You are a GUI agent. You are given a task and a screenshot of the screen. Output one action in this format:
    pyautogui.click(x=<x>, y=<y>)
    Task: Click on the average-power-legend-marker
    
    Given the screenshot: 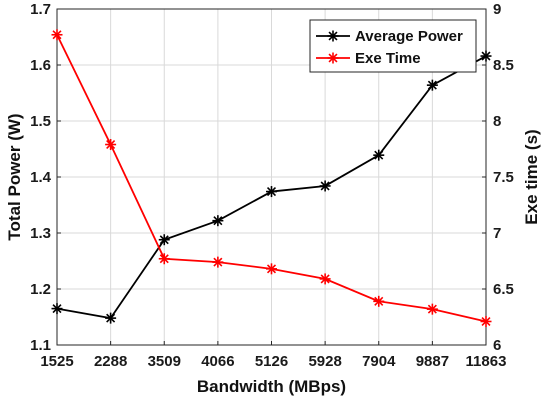 What is the action you would take?
    pyautogui.click(x=333, y=36)
    